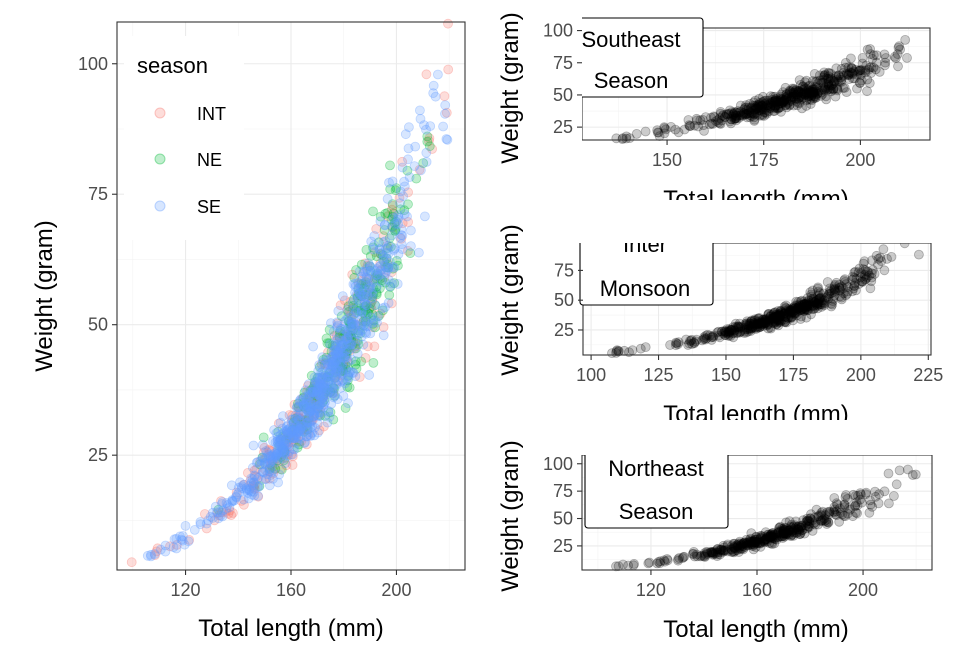 This screenshot has width=960, height=672. Describe the element at coordinates (726, 375) in the screenshot. I see `x-tick-label: 150` at that location.